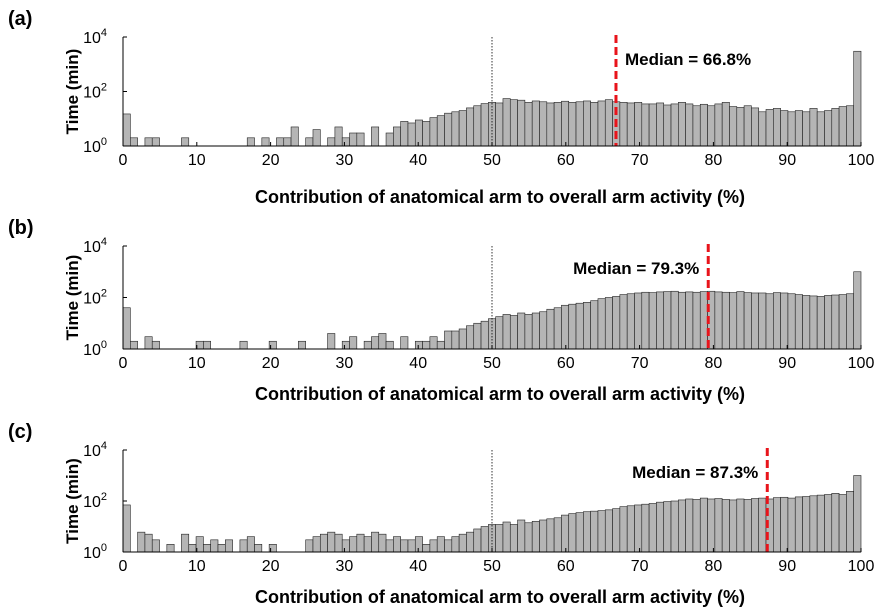 The height and width of the screenshot is (608, 879). Describe the element at coordinates (345, 363) in the screenshot. I see `x-tick-label: 30` at that location.